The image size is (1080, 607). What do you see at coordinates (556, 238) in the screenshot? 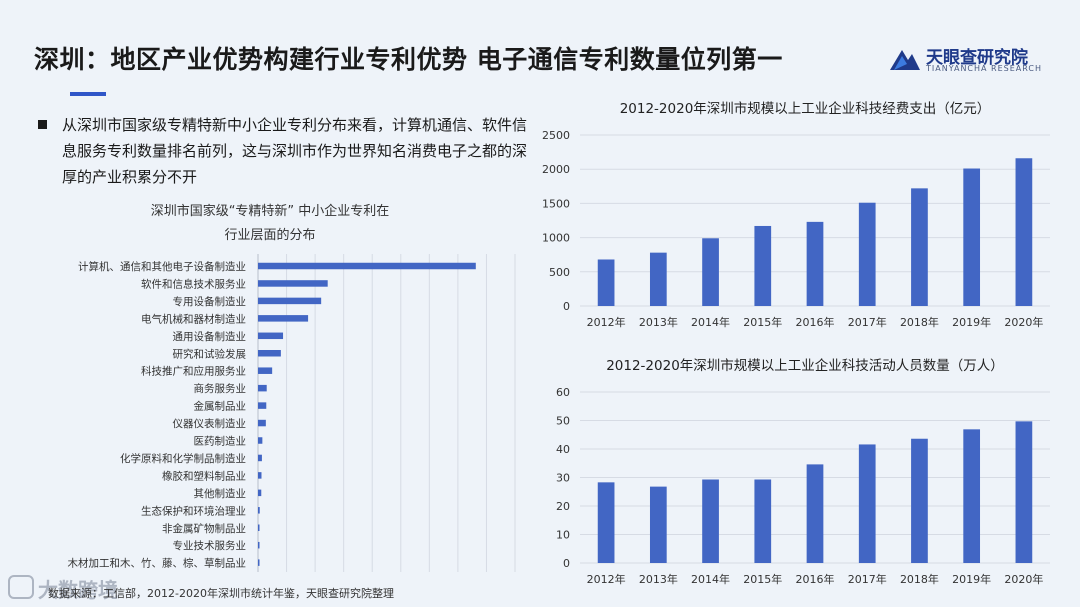
I see `vbar-ytick-label: 1000` at bounding box center [556, 238].